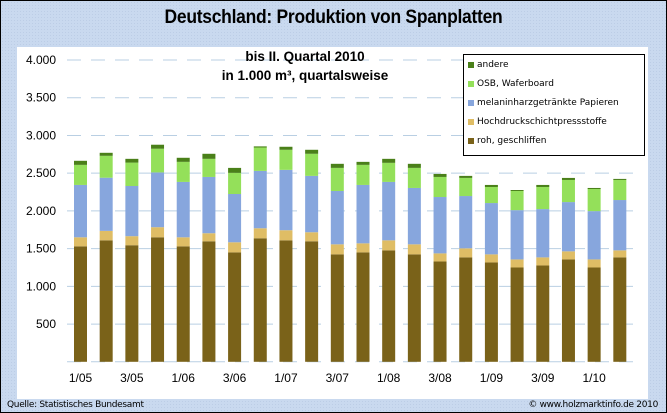  Describe the element at coordinates (305, 75) in the screenshot. I see `chart-subtitle-line: in 1.000 m³, quartalsweise` at that location.